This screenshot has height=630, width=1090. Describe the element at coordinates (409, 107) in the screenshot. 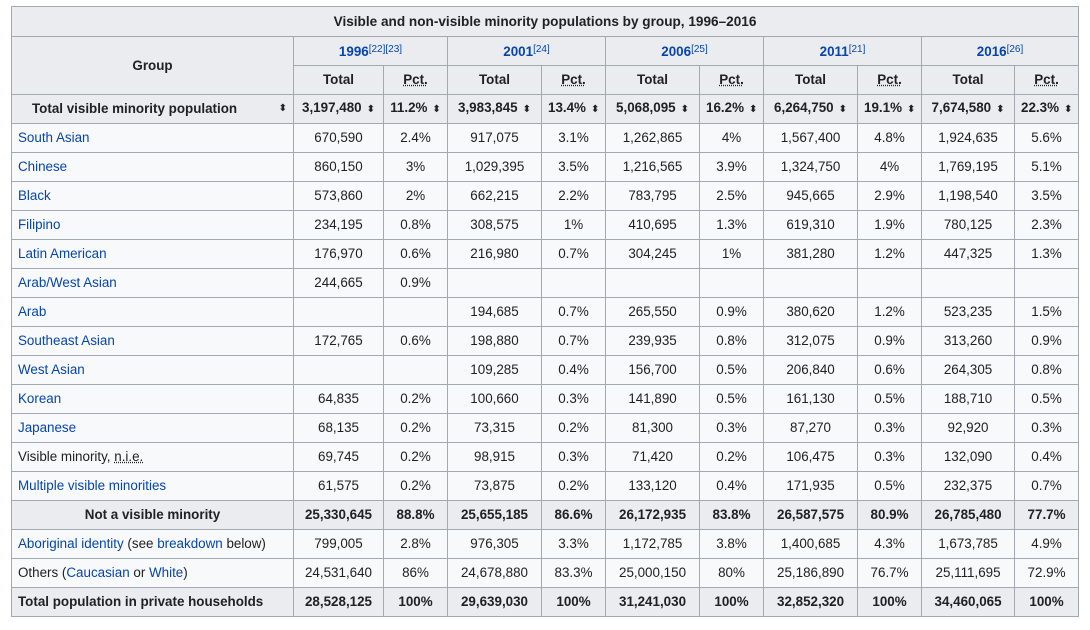

I see `summary-value: 11.2%` at that location.